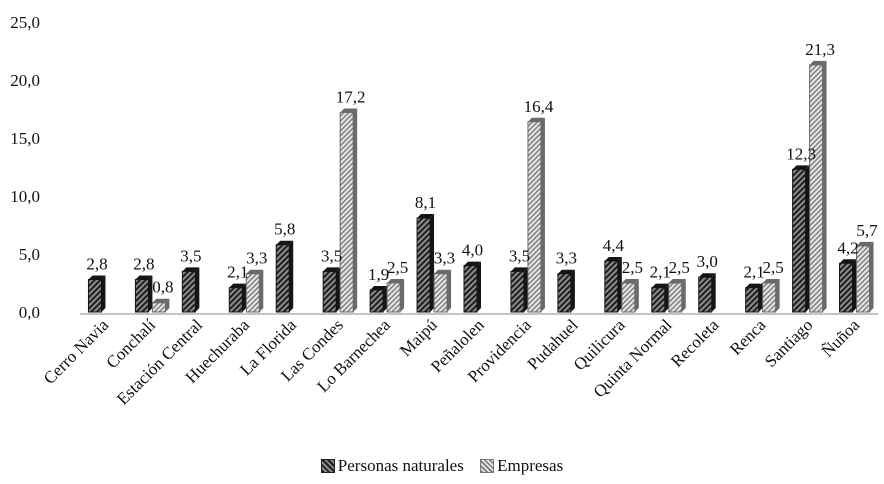 The width and height of the screenshot is (884, 484). What do you see at coordinates (487, 466) in the screenshot?
I see `legend-swatch-empresas` at bounding box center [487, 466].